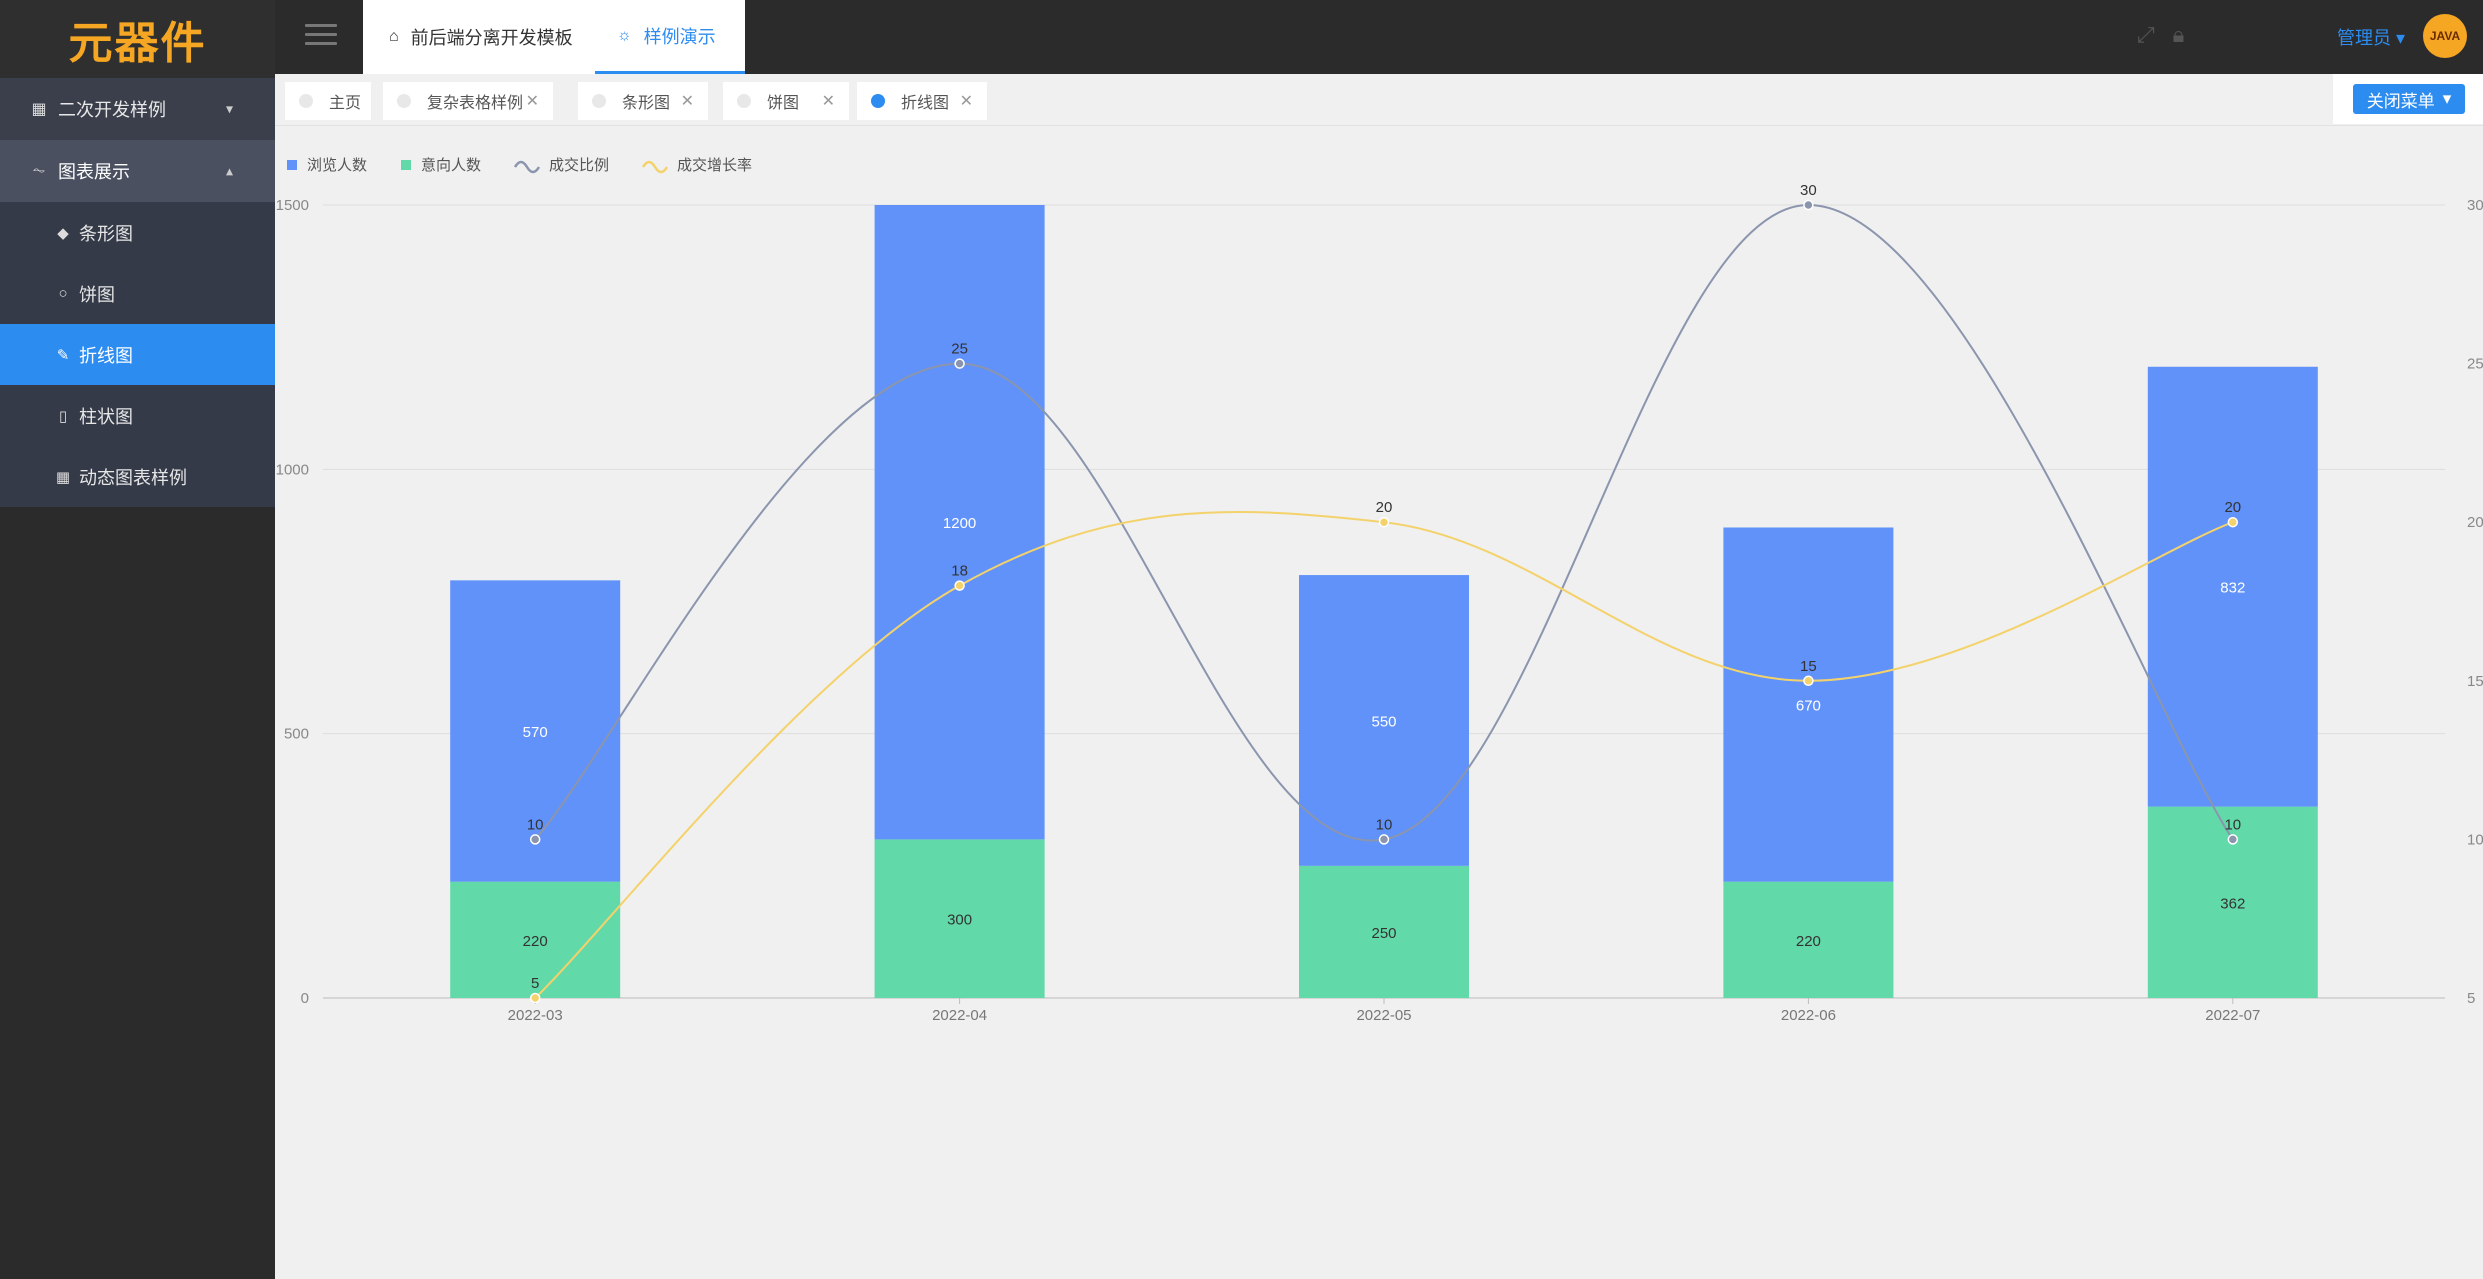 The image size is (2483, 1279). I want to click on circle-icon: ○, so click(63, 293).